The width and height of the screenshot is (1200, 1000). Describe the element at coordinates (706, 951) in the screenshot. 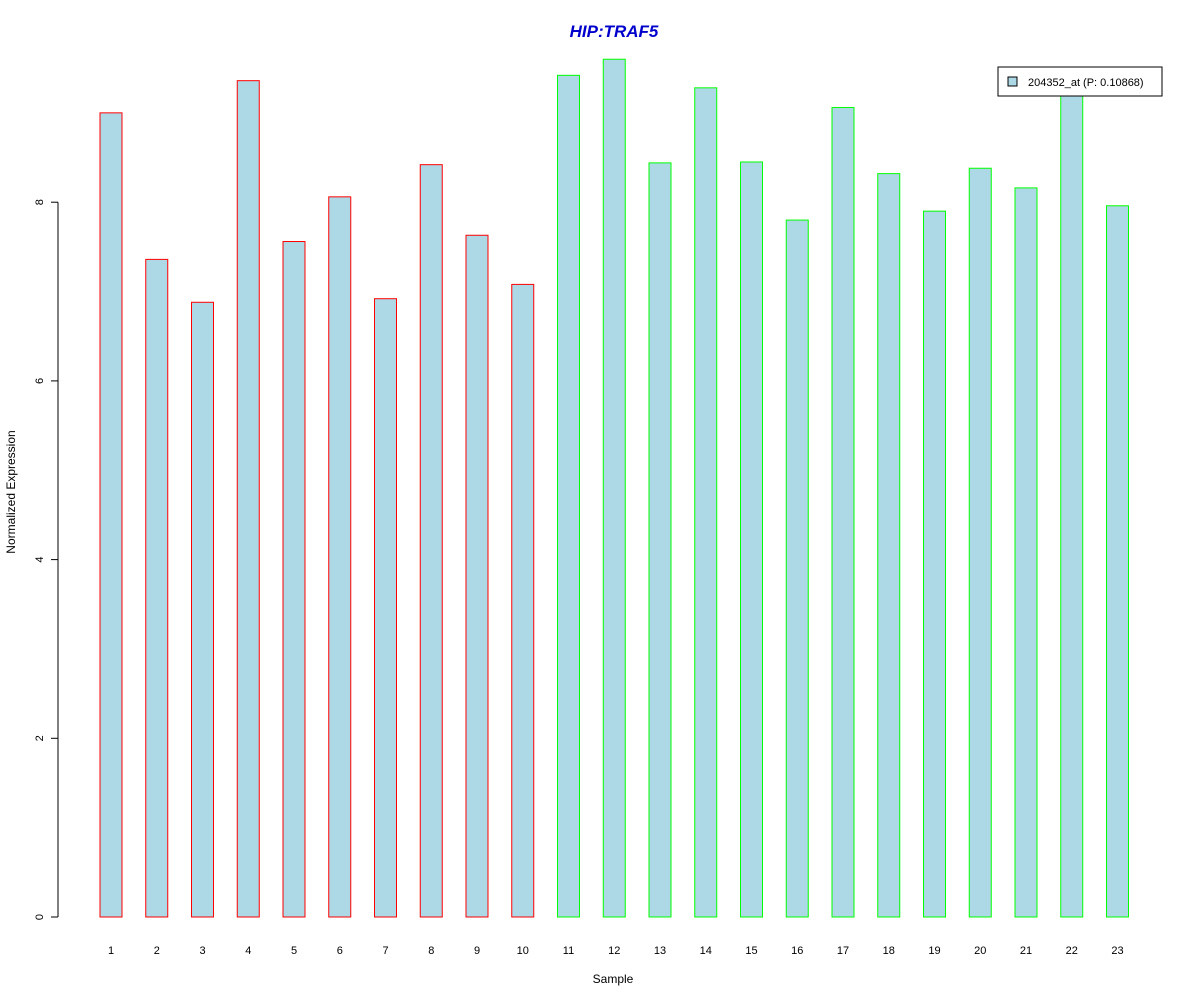

I see `x-tick-label: 14` at that location.